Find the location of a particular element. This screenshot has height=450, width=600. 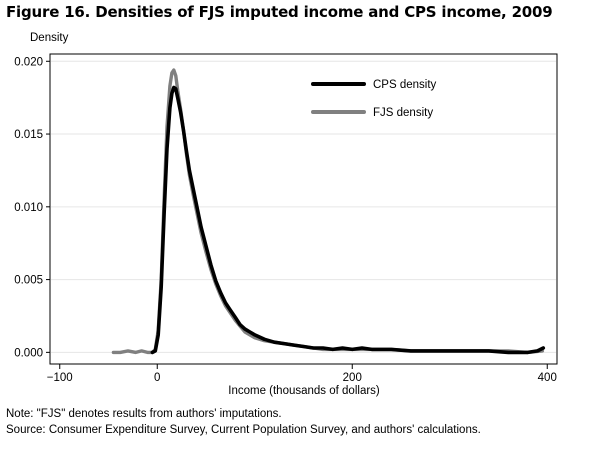

x-tick-label: 200 is located at coordinates (352, 378).